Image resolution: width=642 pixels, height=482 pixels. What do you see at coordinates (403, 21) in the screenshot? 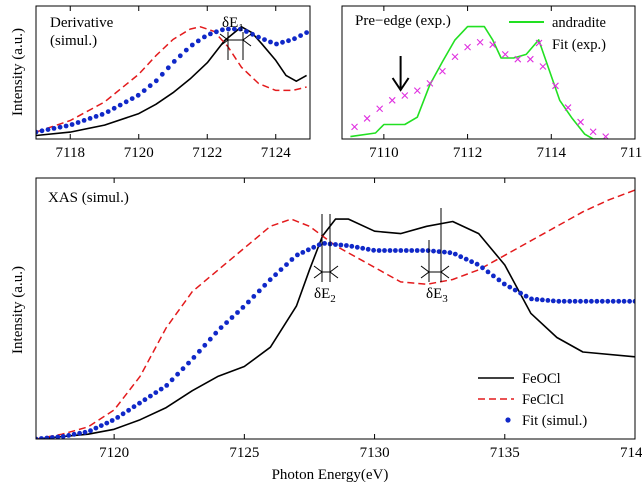
I see `preedge-title: Pre−edge (exp.)` at bounding box center [403, 21].